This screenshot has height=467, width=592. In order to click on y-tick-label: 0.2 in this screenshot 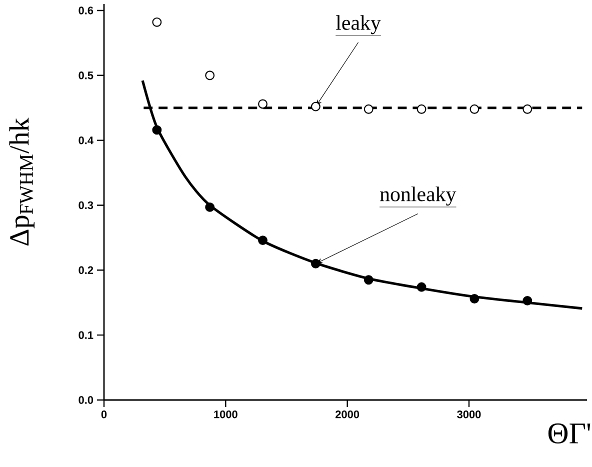, I will do `click(86, 270)`.